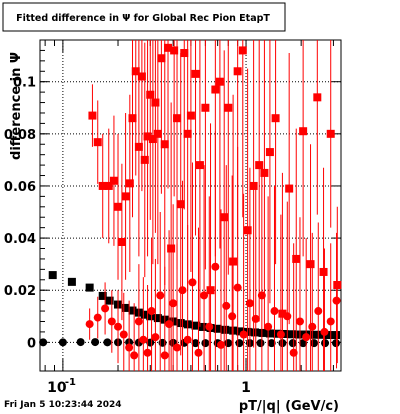  What do you see at coordinates (149, 386) in the screenshot?
I see `x-tick-labels: 10-1 1` at bounding box center [149, 386].